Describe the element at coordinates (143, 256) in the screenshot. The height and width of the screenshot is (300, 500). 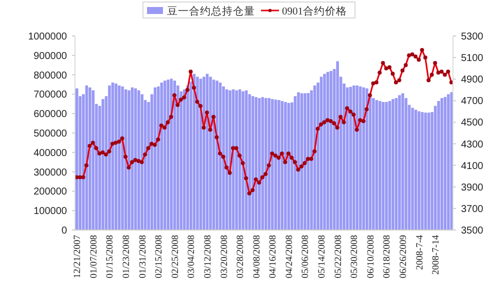
I see `x-tick-label: 01/31/2008` at that location.